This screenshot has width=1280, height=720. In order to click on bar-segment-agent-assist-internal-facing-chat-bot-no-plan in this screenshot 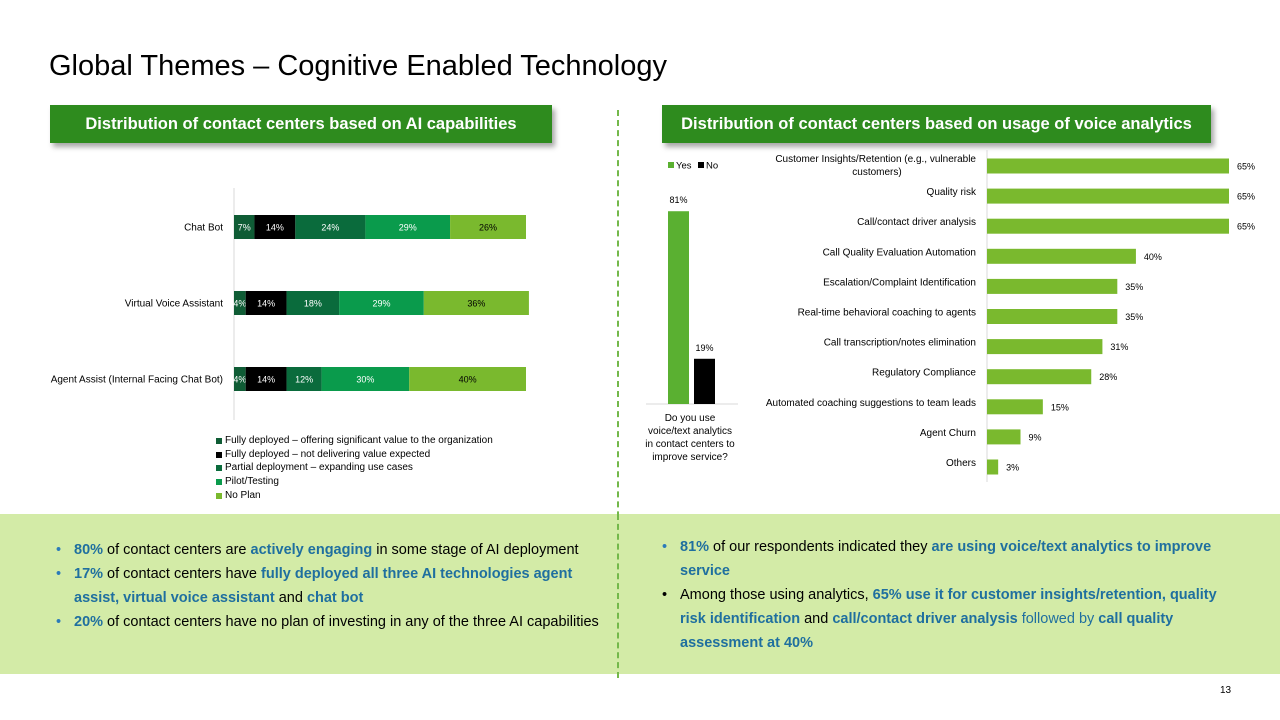, I will do `click(467, 379)`.